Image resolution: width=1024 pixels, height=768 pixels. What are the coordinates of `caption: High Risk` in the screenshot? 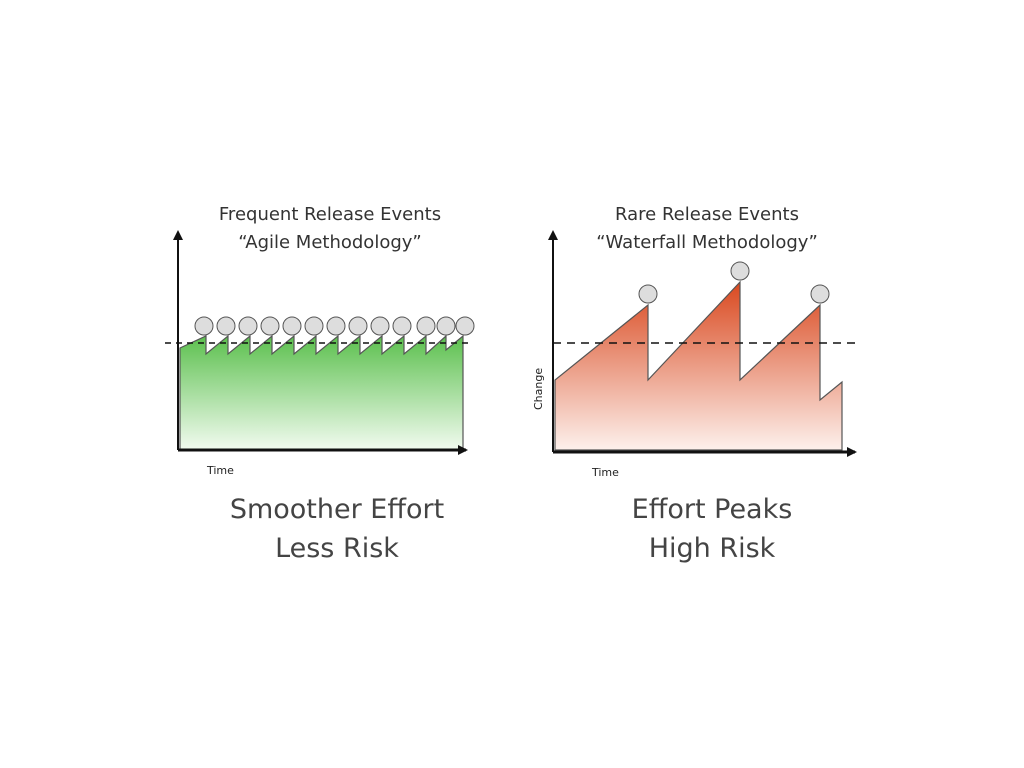 It's located at (712, 548).